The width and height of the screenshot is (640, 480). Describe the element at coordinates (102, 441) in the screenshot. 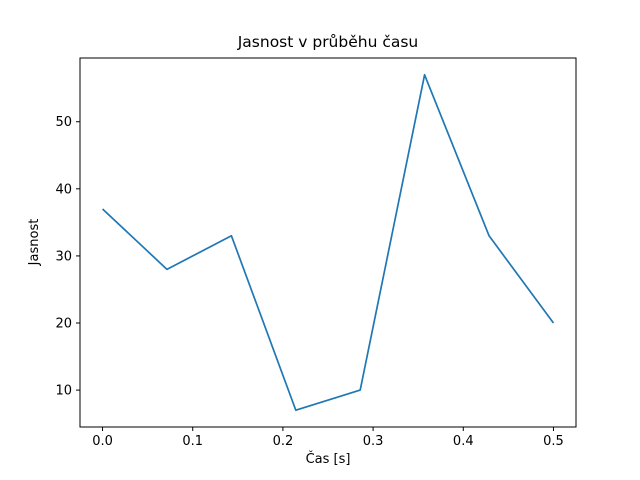

I see `x-tick-label: 0.0` at that location.